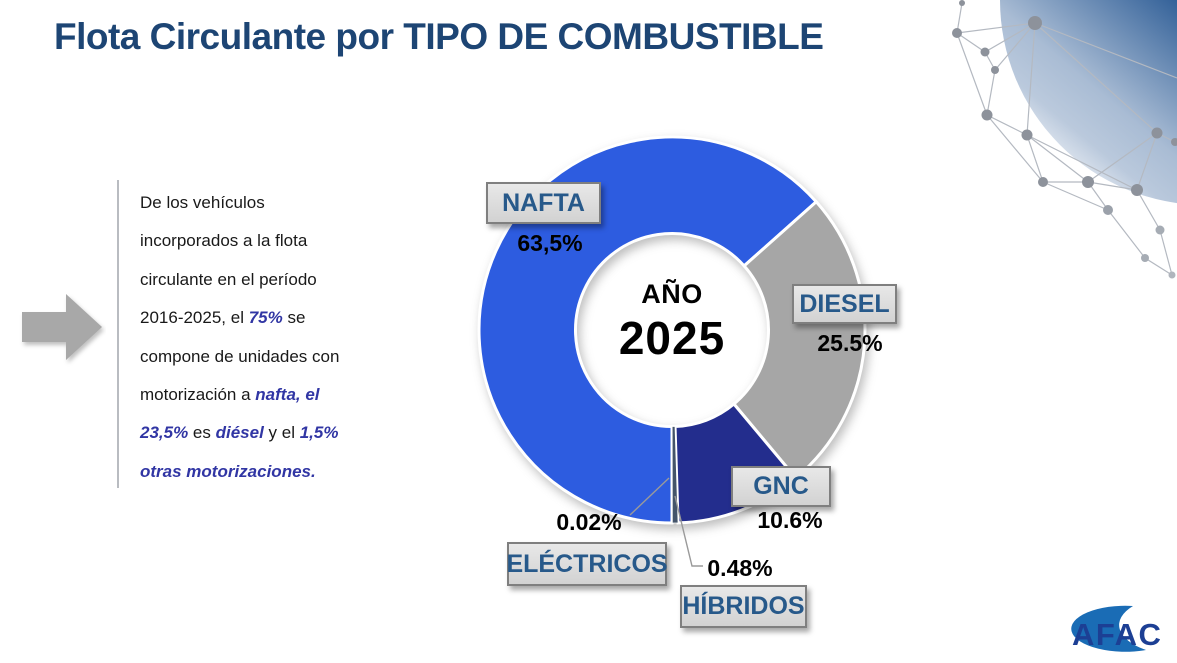 The width and height of the screenshot is (1177, 663). I want to click on note-text: compone de unidades con, so click(240, 356).